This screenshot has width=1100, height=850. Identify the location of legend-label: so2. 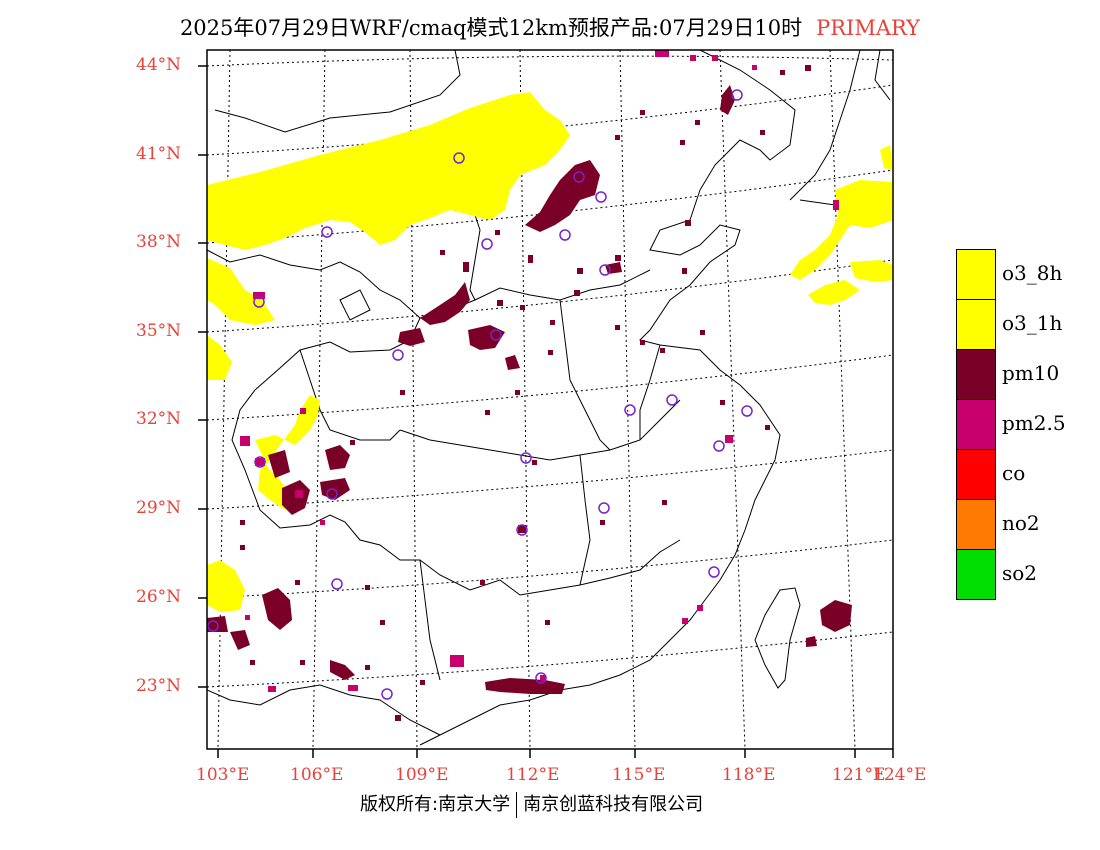
(1020, 573).